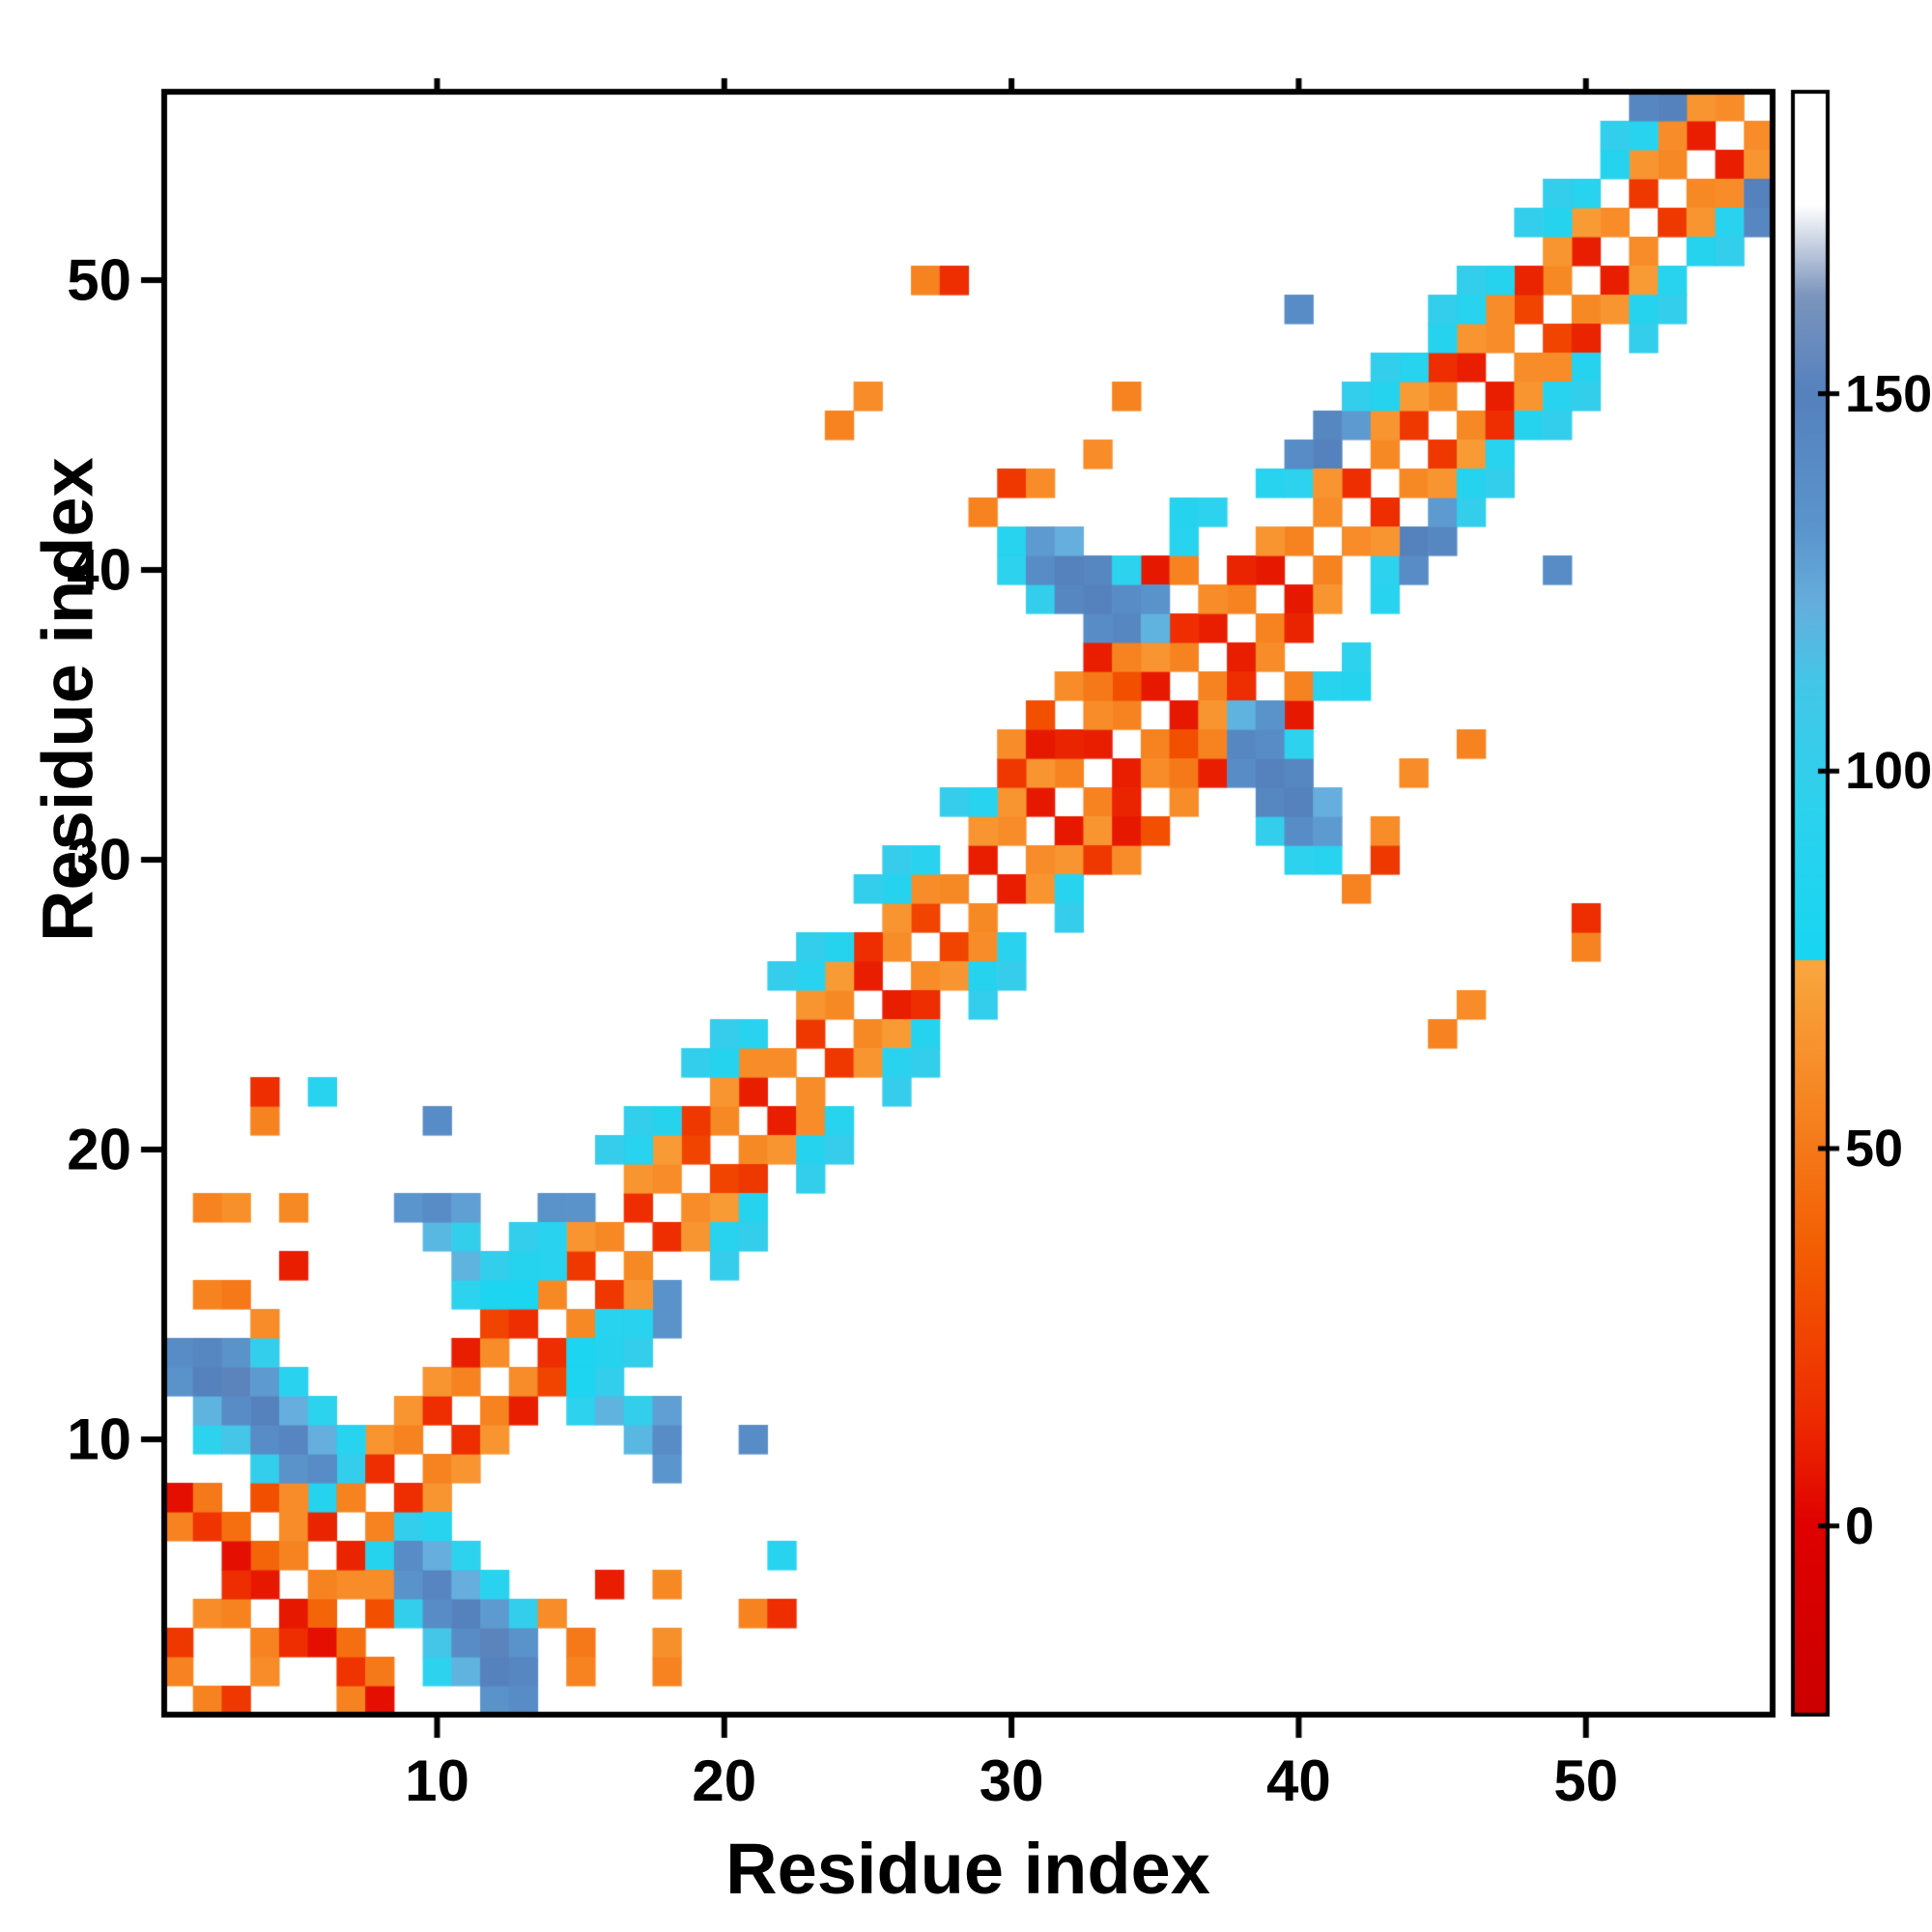 Image resolution: width=1932 pixels, height=1932 pixels. Describe the element at coordinates (99, 570) in the screenshot. I see `y-tick-label: 40` at that location.